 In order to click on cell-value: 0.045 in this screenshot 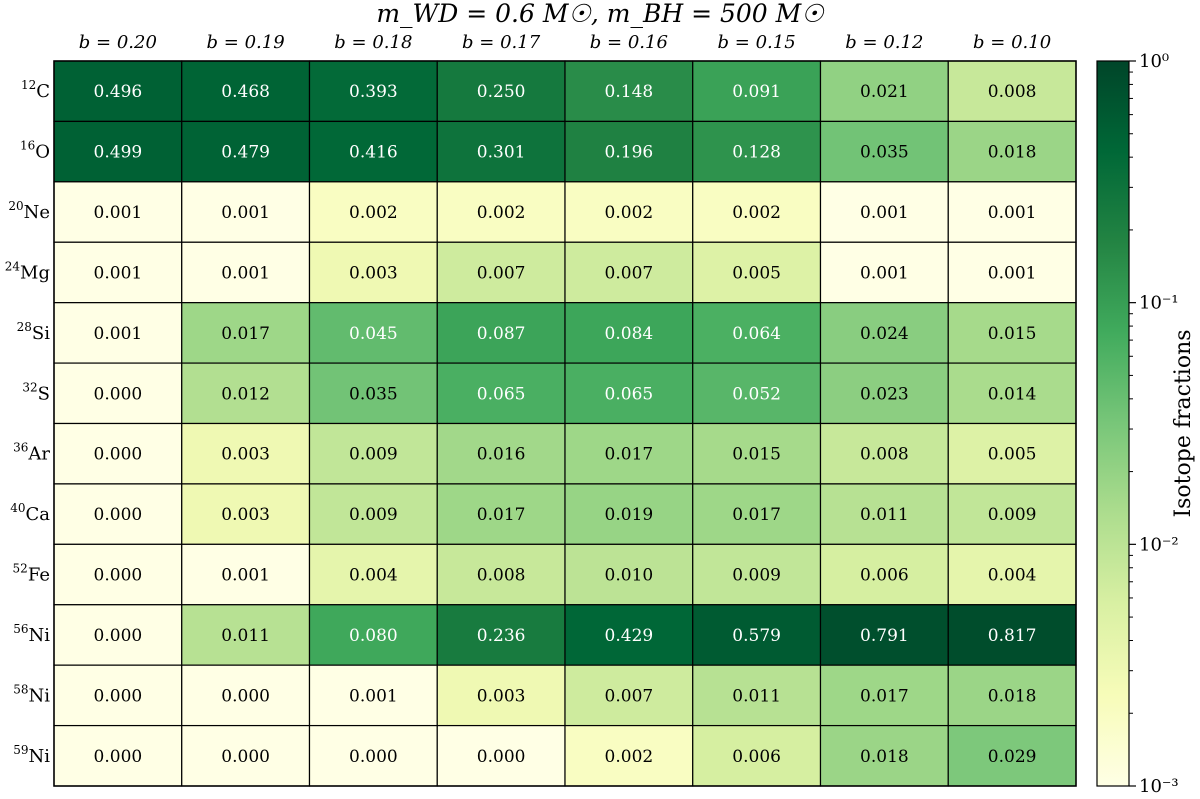, I will do `click(373, 334)`.